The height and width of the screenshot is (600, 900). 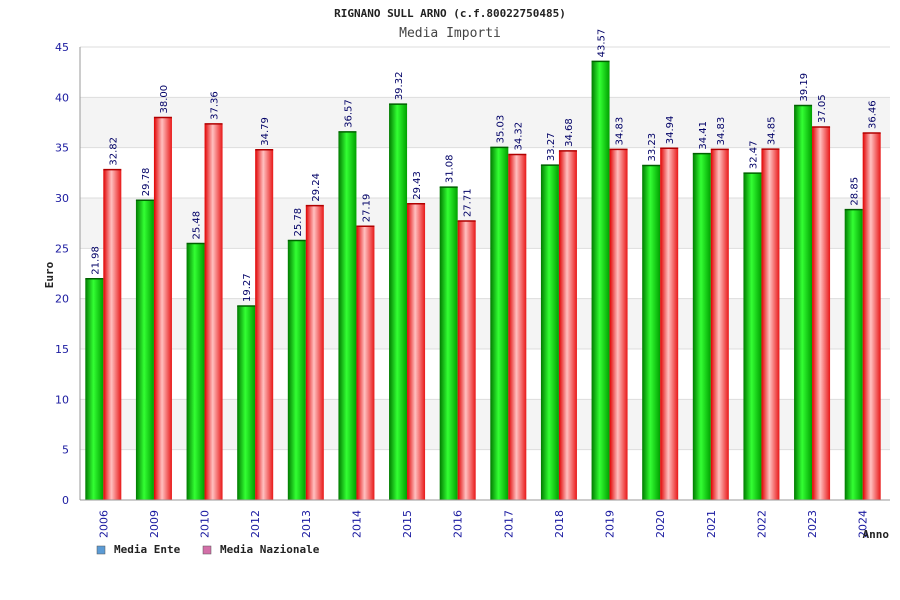 What do you see at coordinates (812, 524) in the screenshot?
I see `x-tick-label: 2023` at bounding box center [812, 524].